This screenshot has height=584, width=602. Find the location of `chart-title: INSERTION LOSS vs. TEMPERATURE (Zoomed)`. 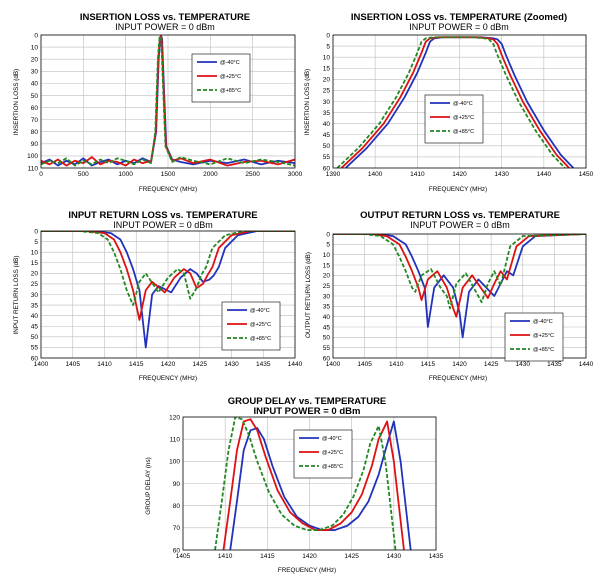

chart-title: INSERTION LOSS vs. TEMPERATURE (Zoomed) is located at coordinates (459, 17).